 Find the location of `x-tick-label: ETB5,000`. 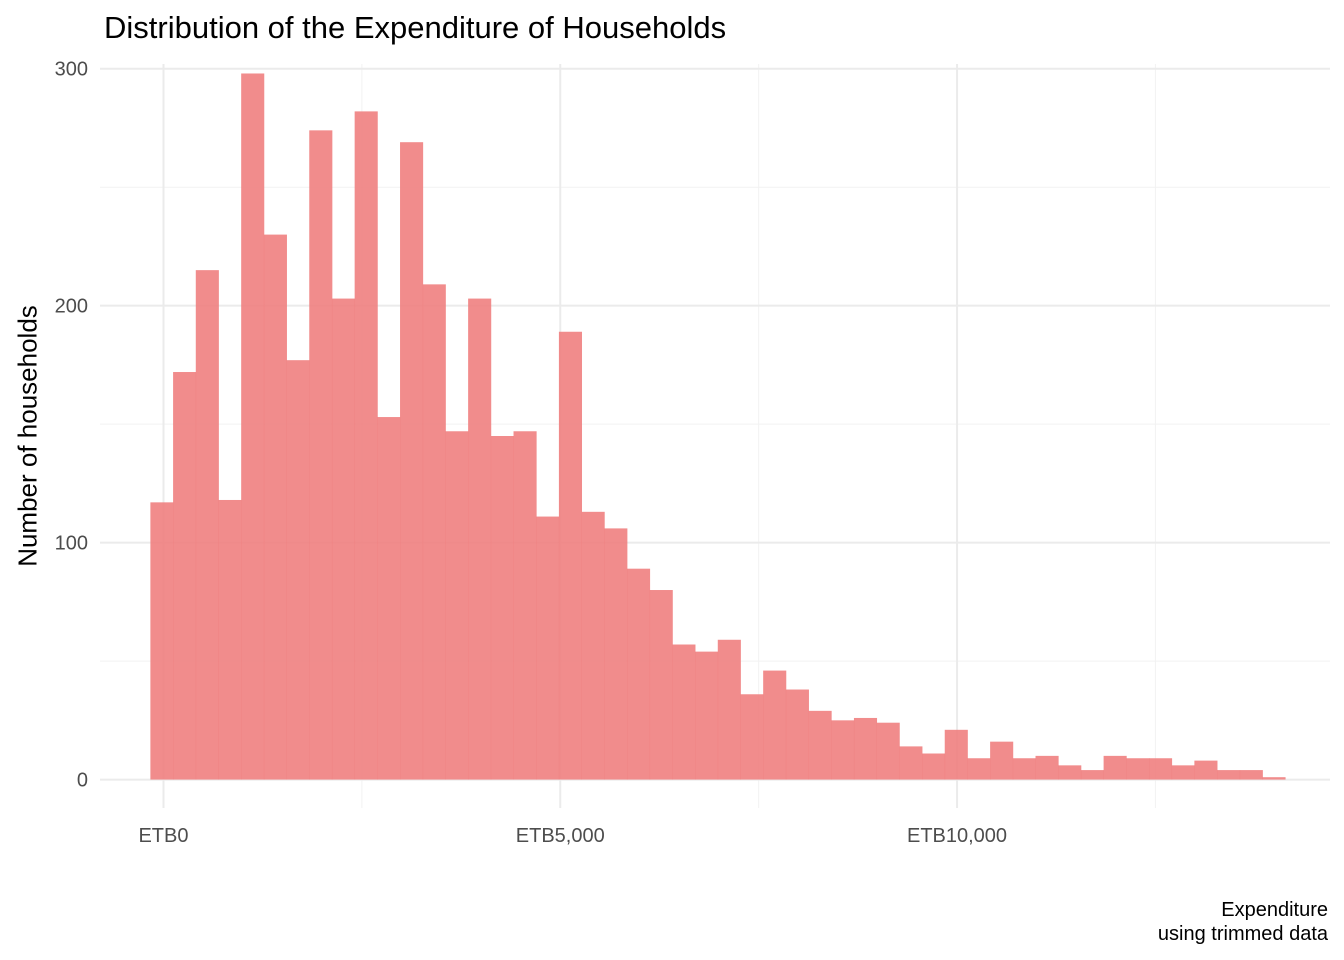

x-tick-label: ETB5,000 is located at coordinates (560, 836).